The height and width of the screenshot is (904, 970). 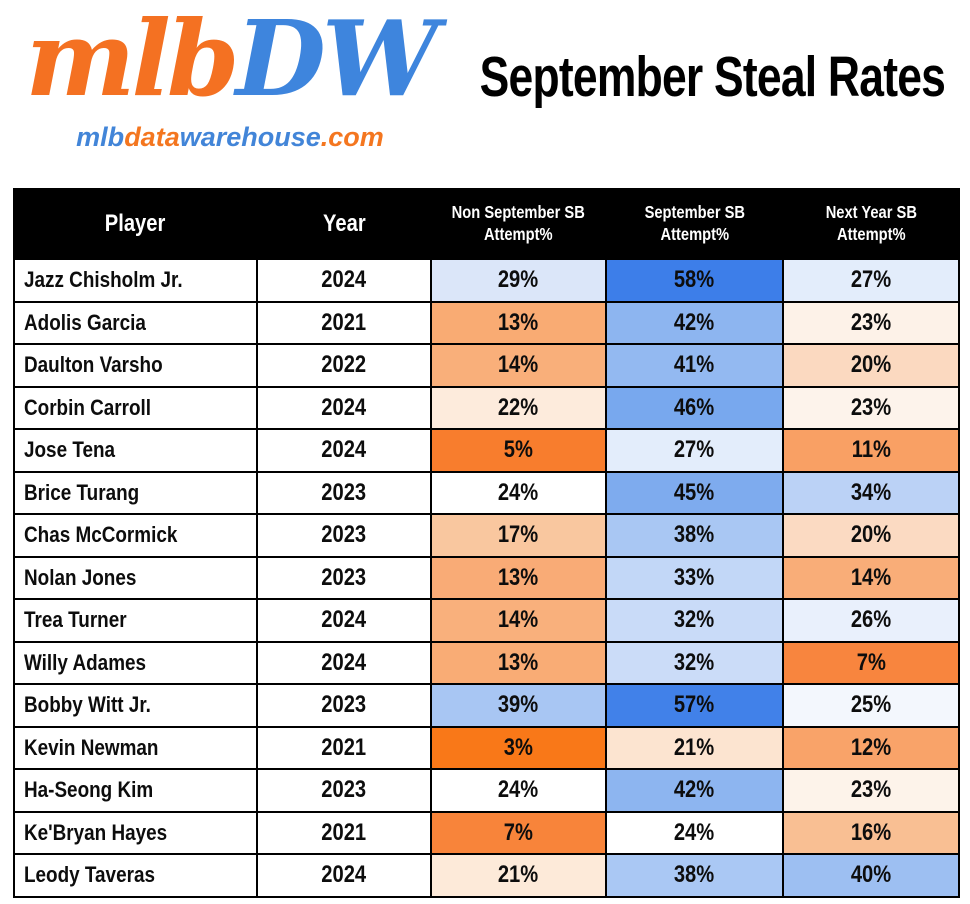 What do you see at coordinates (91, 747) in the screenshot?
I see `player-name: Kevin Newman` at bounding box center [91, 747].